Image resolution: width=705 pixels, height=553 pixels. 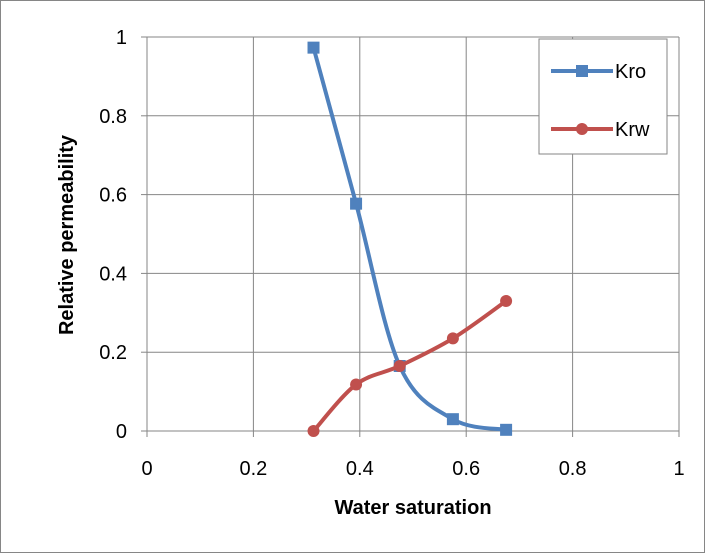 I want to click on y-tick-label: 0.4, so click(x=113, y=274).